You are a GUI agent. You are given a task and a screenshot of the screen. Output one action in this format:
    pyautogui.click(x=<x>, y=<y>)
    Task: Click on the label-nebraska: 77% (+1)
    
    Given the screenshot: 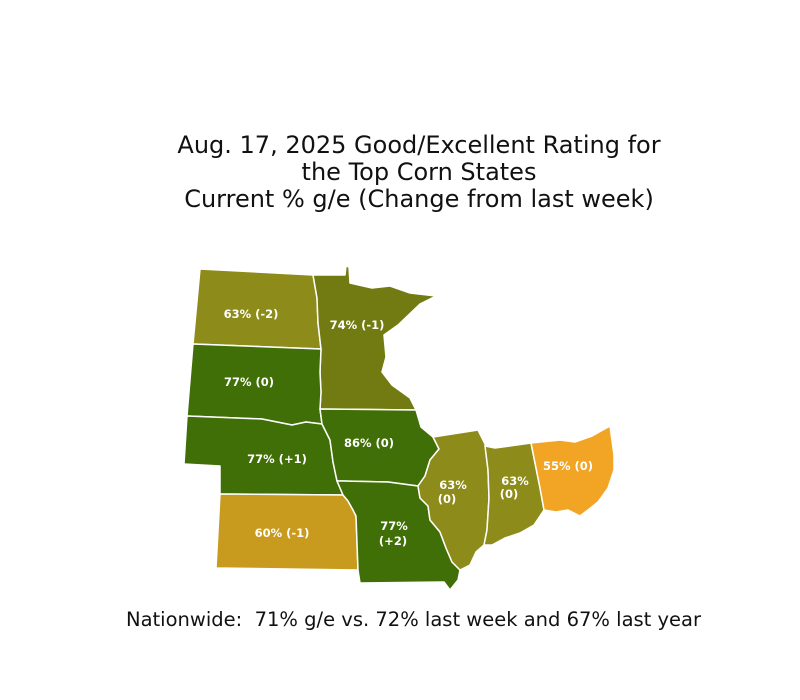 What is the action you would take?
    pyautogui.click(x=277, y=459)
    